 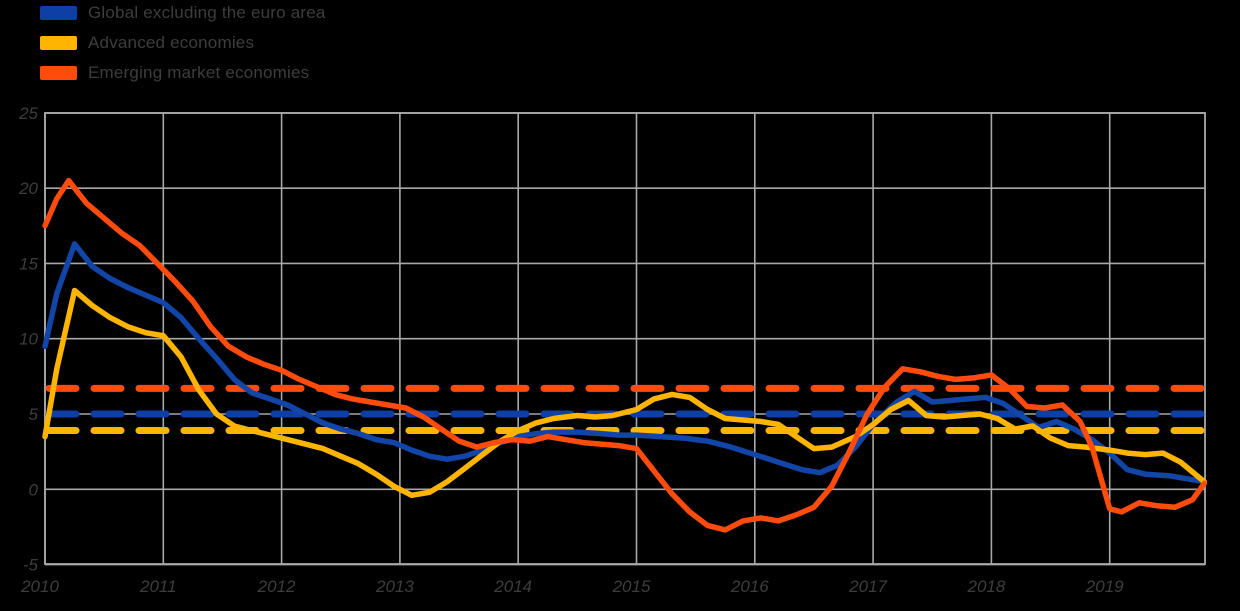 What do you see at coordinates (985, 586) in the screenshot?
I see `x-tick-label: 2018` at bounding box center [985, 586].